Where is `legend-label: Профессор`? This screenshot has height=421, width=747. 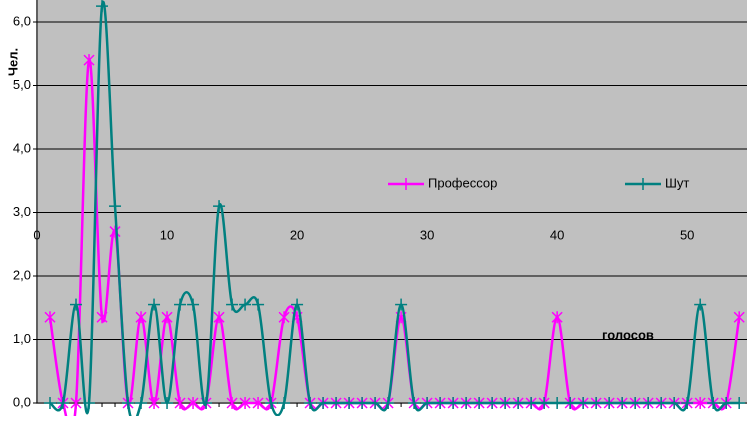
legend-label: Профессор is located at coordinates (462, 182).